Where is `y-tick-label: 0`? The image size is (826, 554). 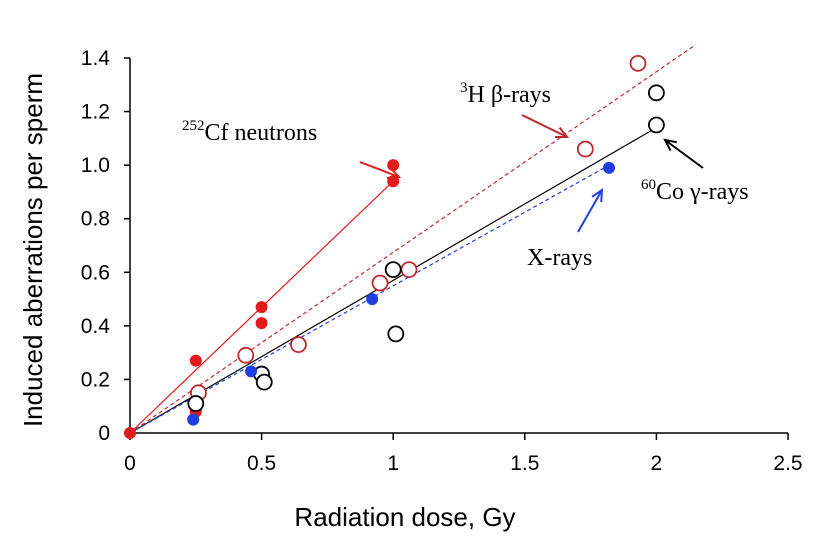
y-tick-label: 0 is located at coordinates (104, 433).